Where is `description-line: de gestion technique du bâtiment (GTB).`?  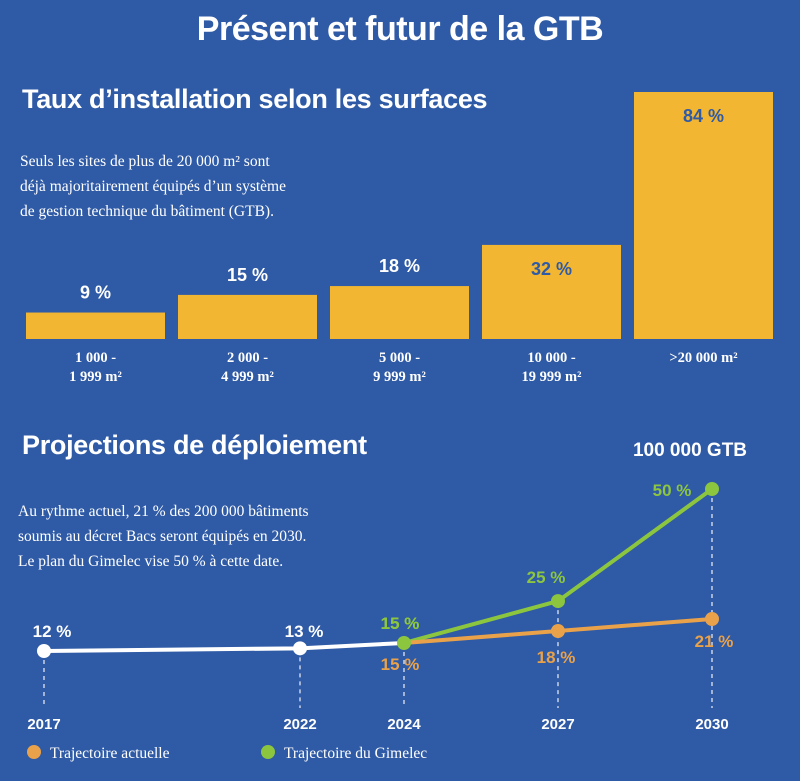 description-line: de gestion technique du bâtiment (GTB). is located at coordinates (147, 211).